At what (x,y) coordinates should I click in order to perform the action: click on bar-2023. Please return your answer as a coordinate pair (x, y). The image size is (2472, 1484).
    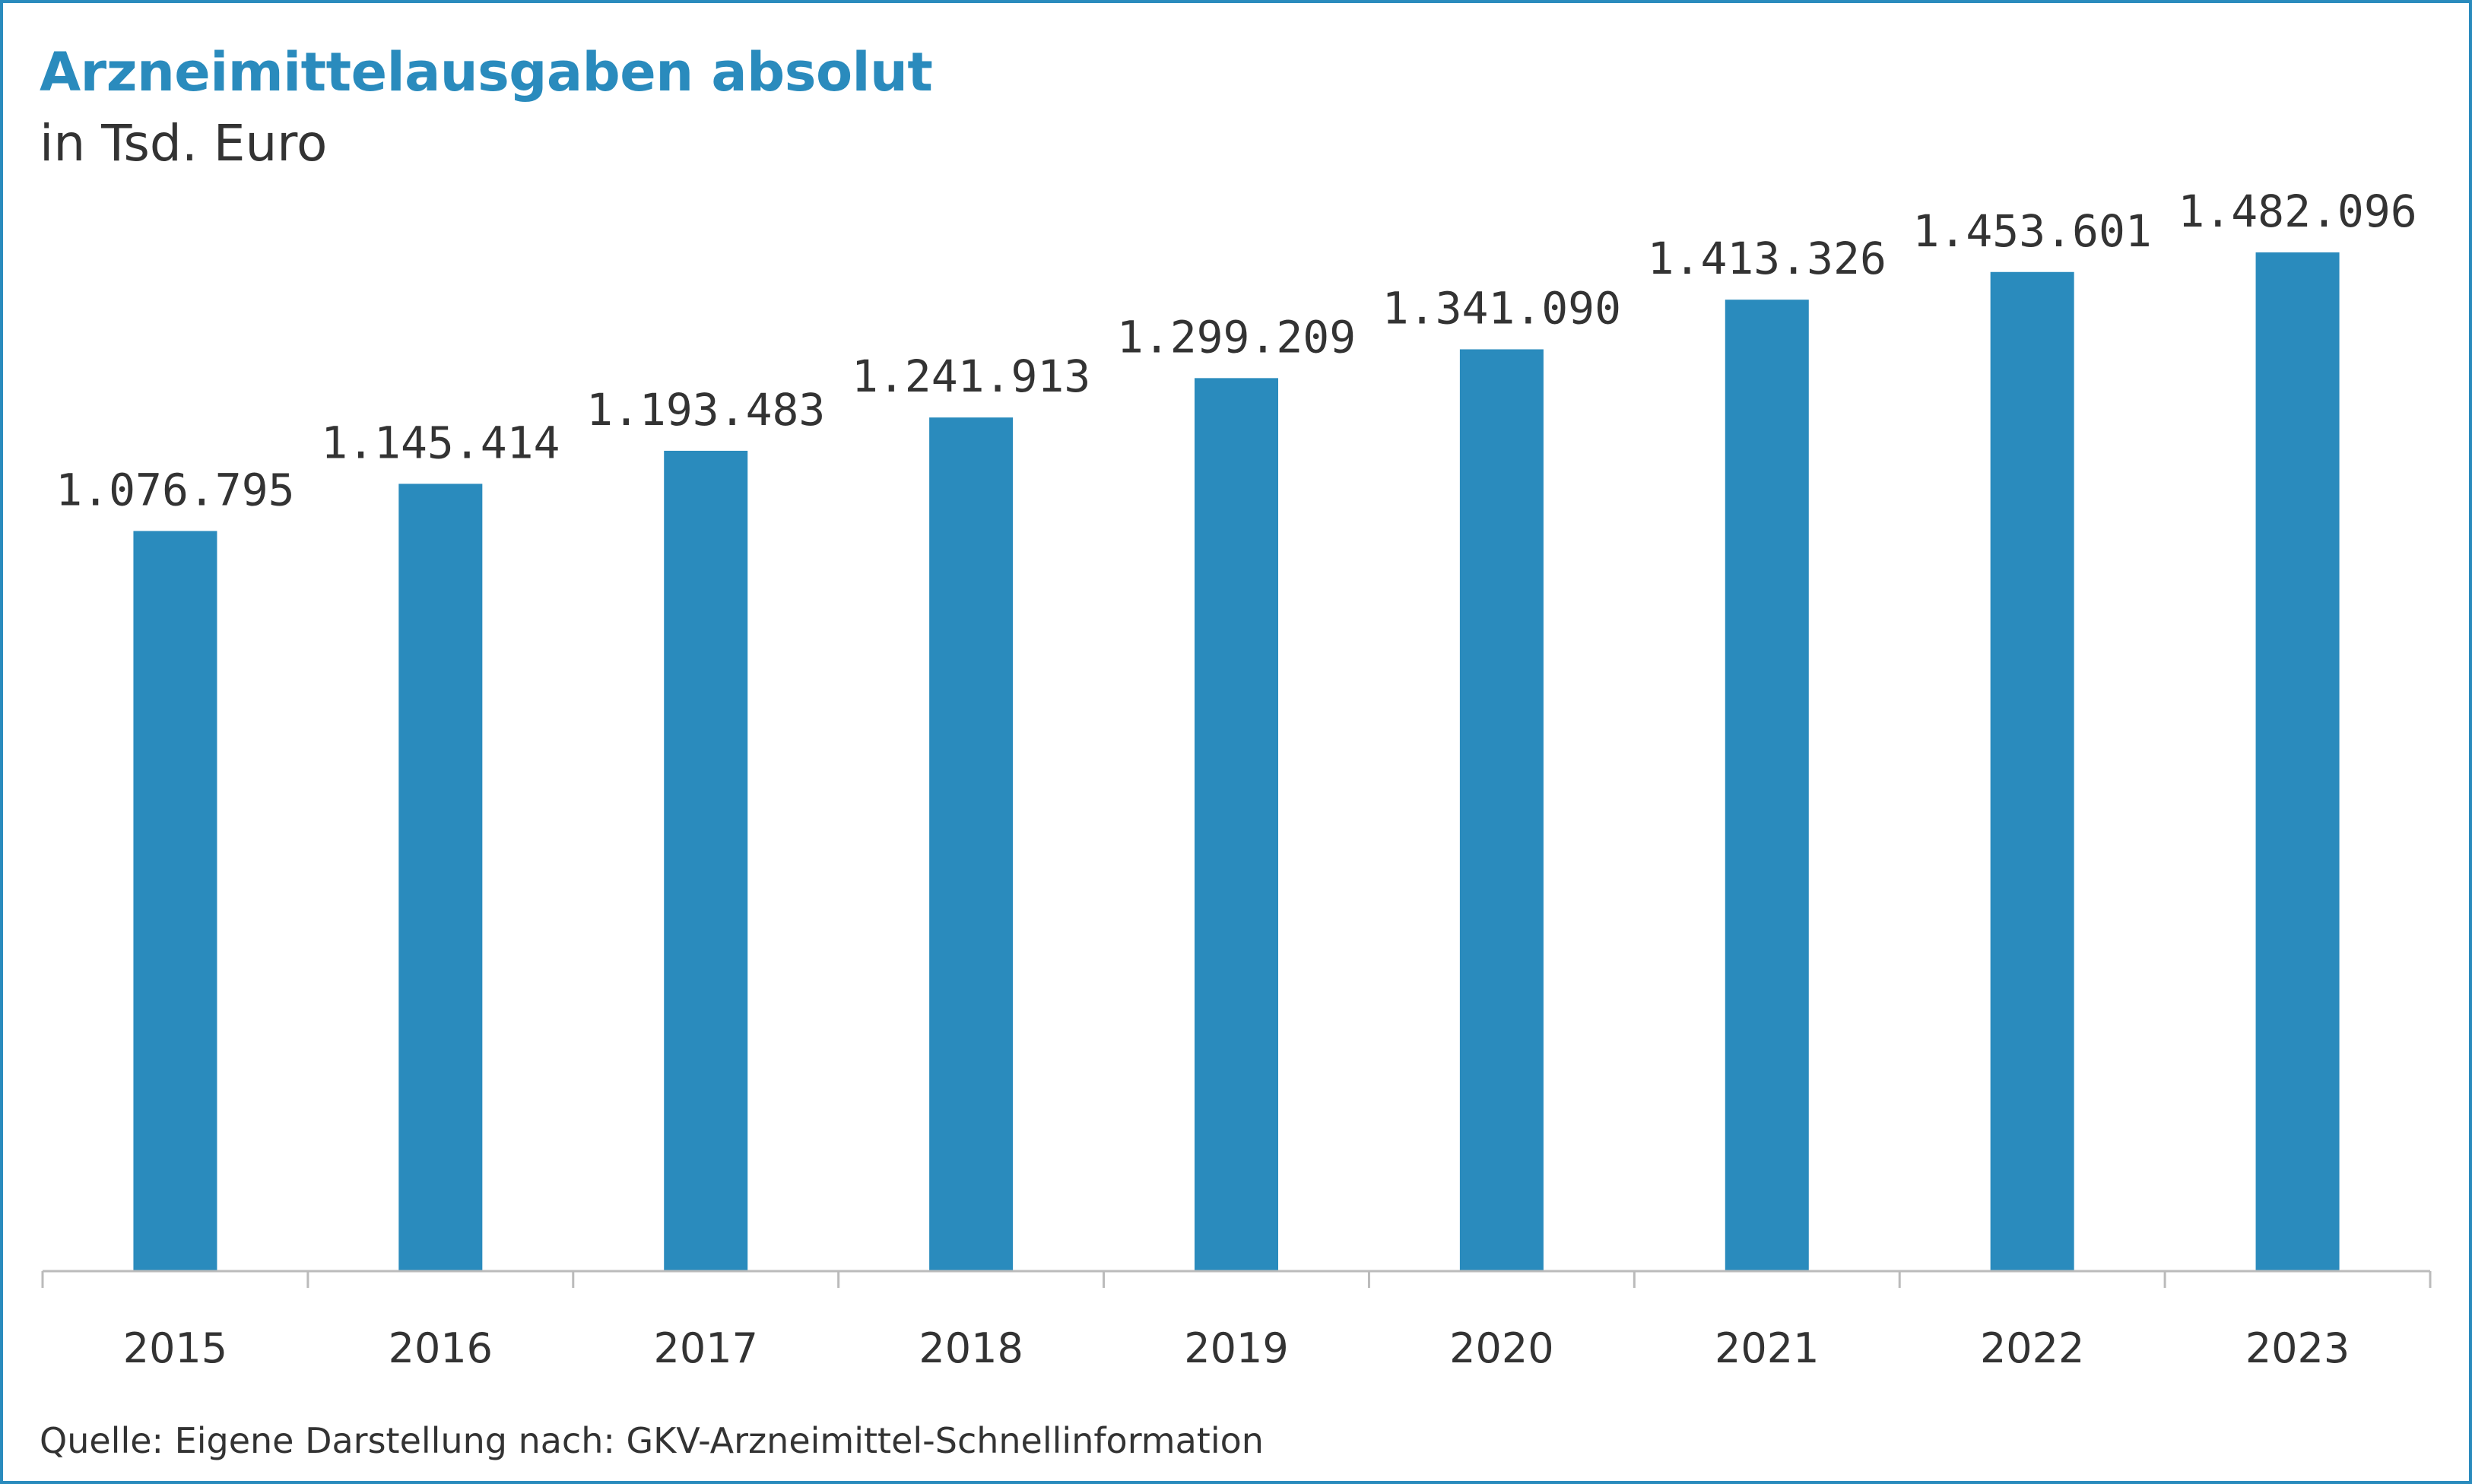
    Looking at the image, I should click on (2298, 761).